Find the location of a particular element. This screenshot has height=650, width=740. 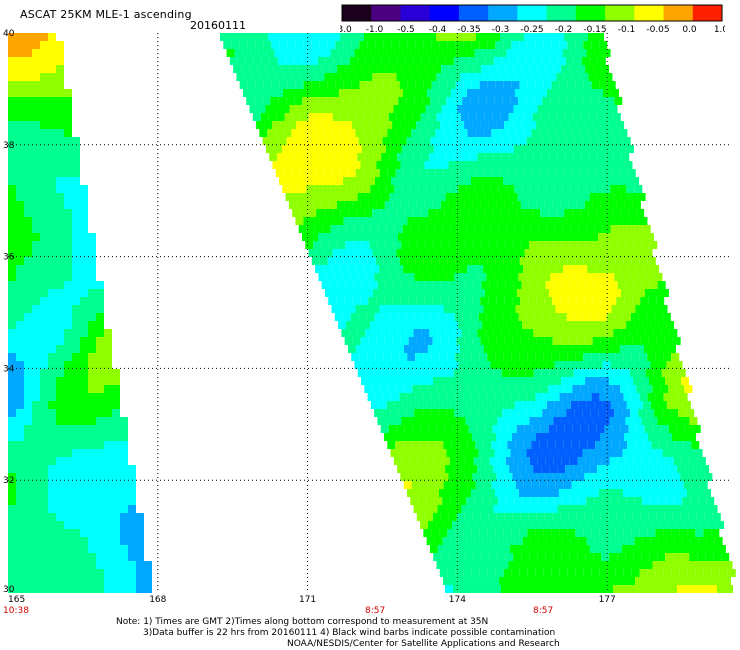

colorbar-tick-label: 0.0 is located at coordinates (689, 29).